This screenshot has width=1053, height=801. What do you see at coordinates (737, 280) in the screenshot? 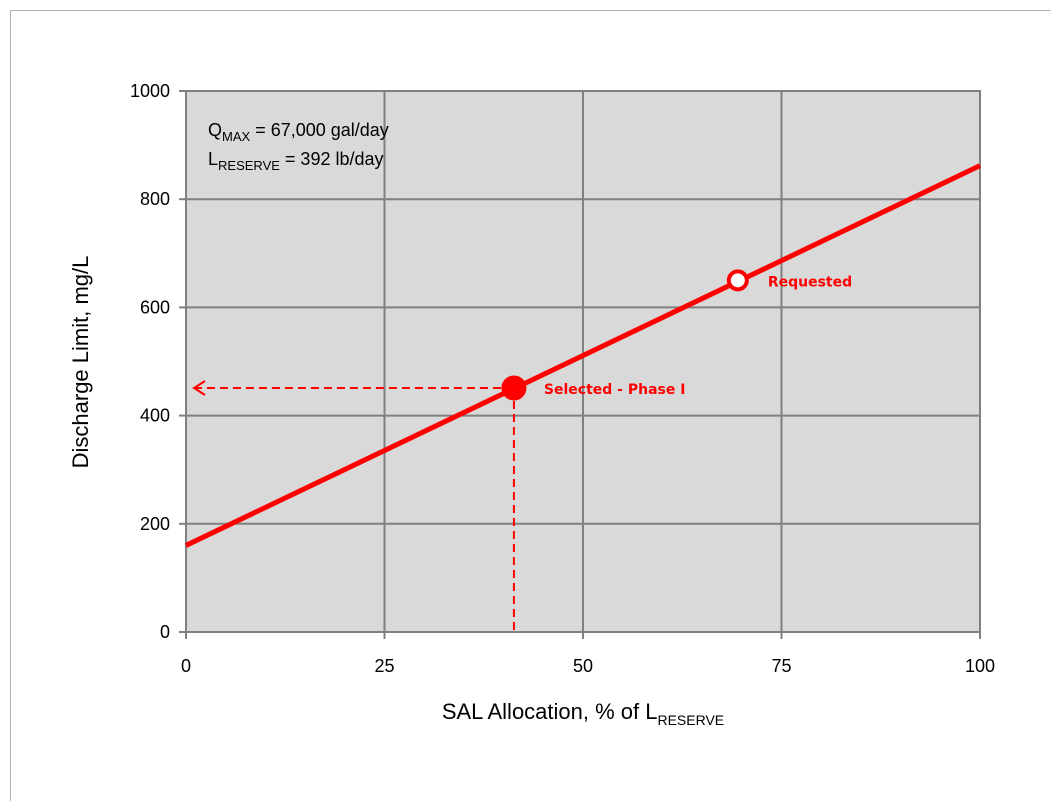
I see `requested-point` at bounding box center [737, 280].